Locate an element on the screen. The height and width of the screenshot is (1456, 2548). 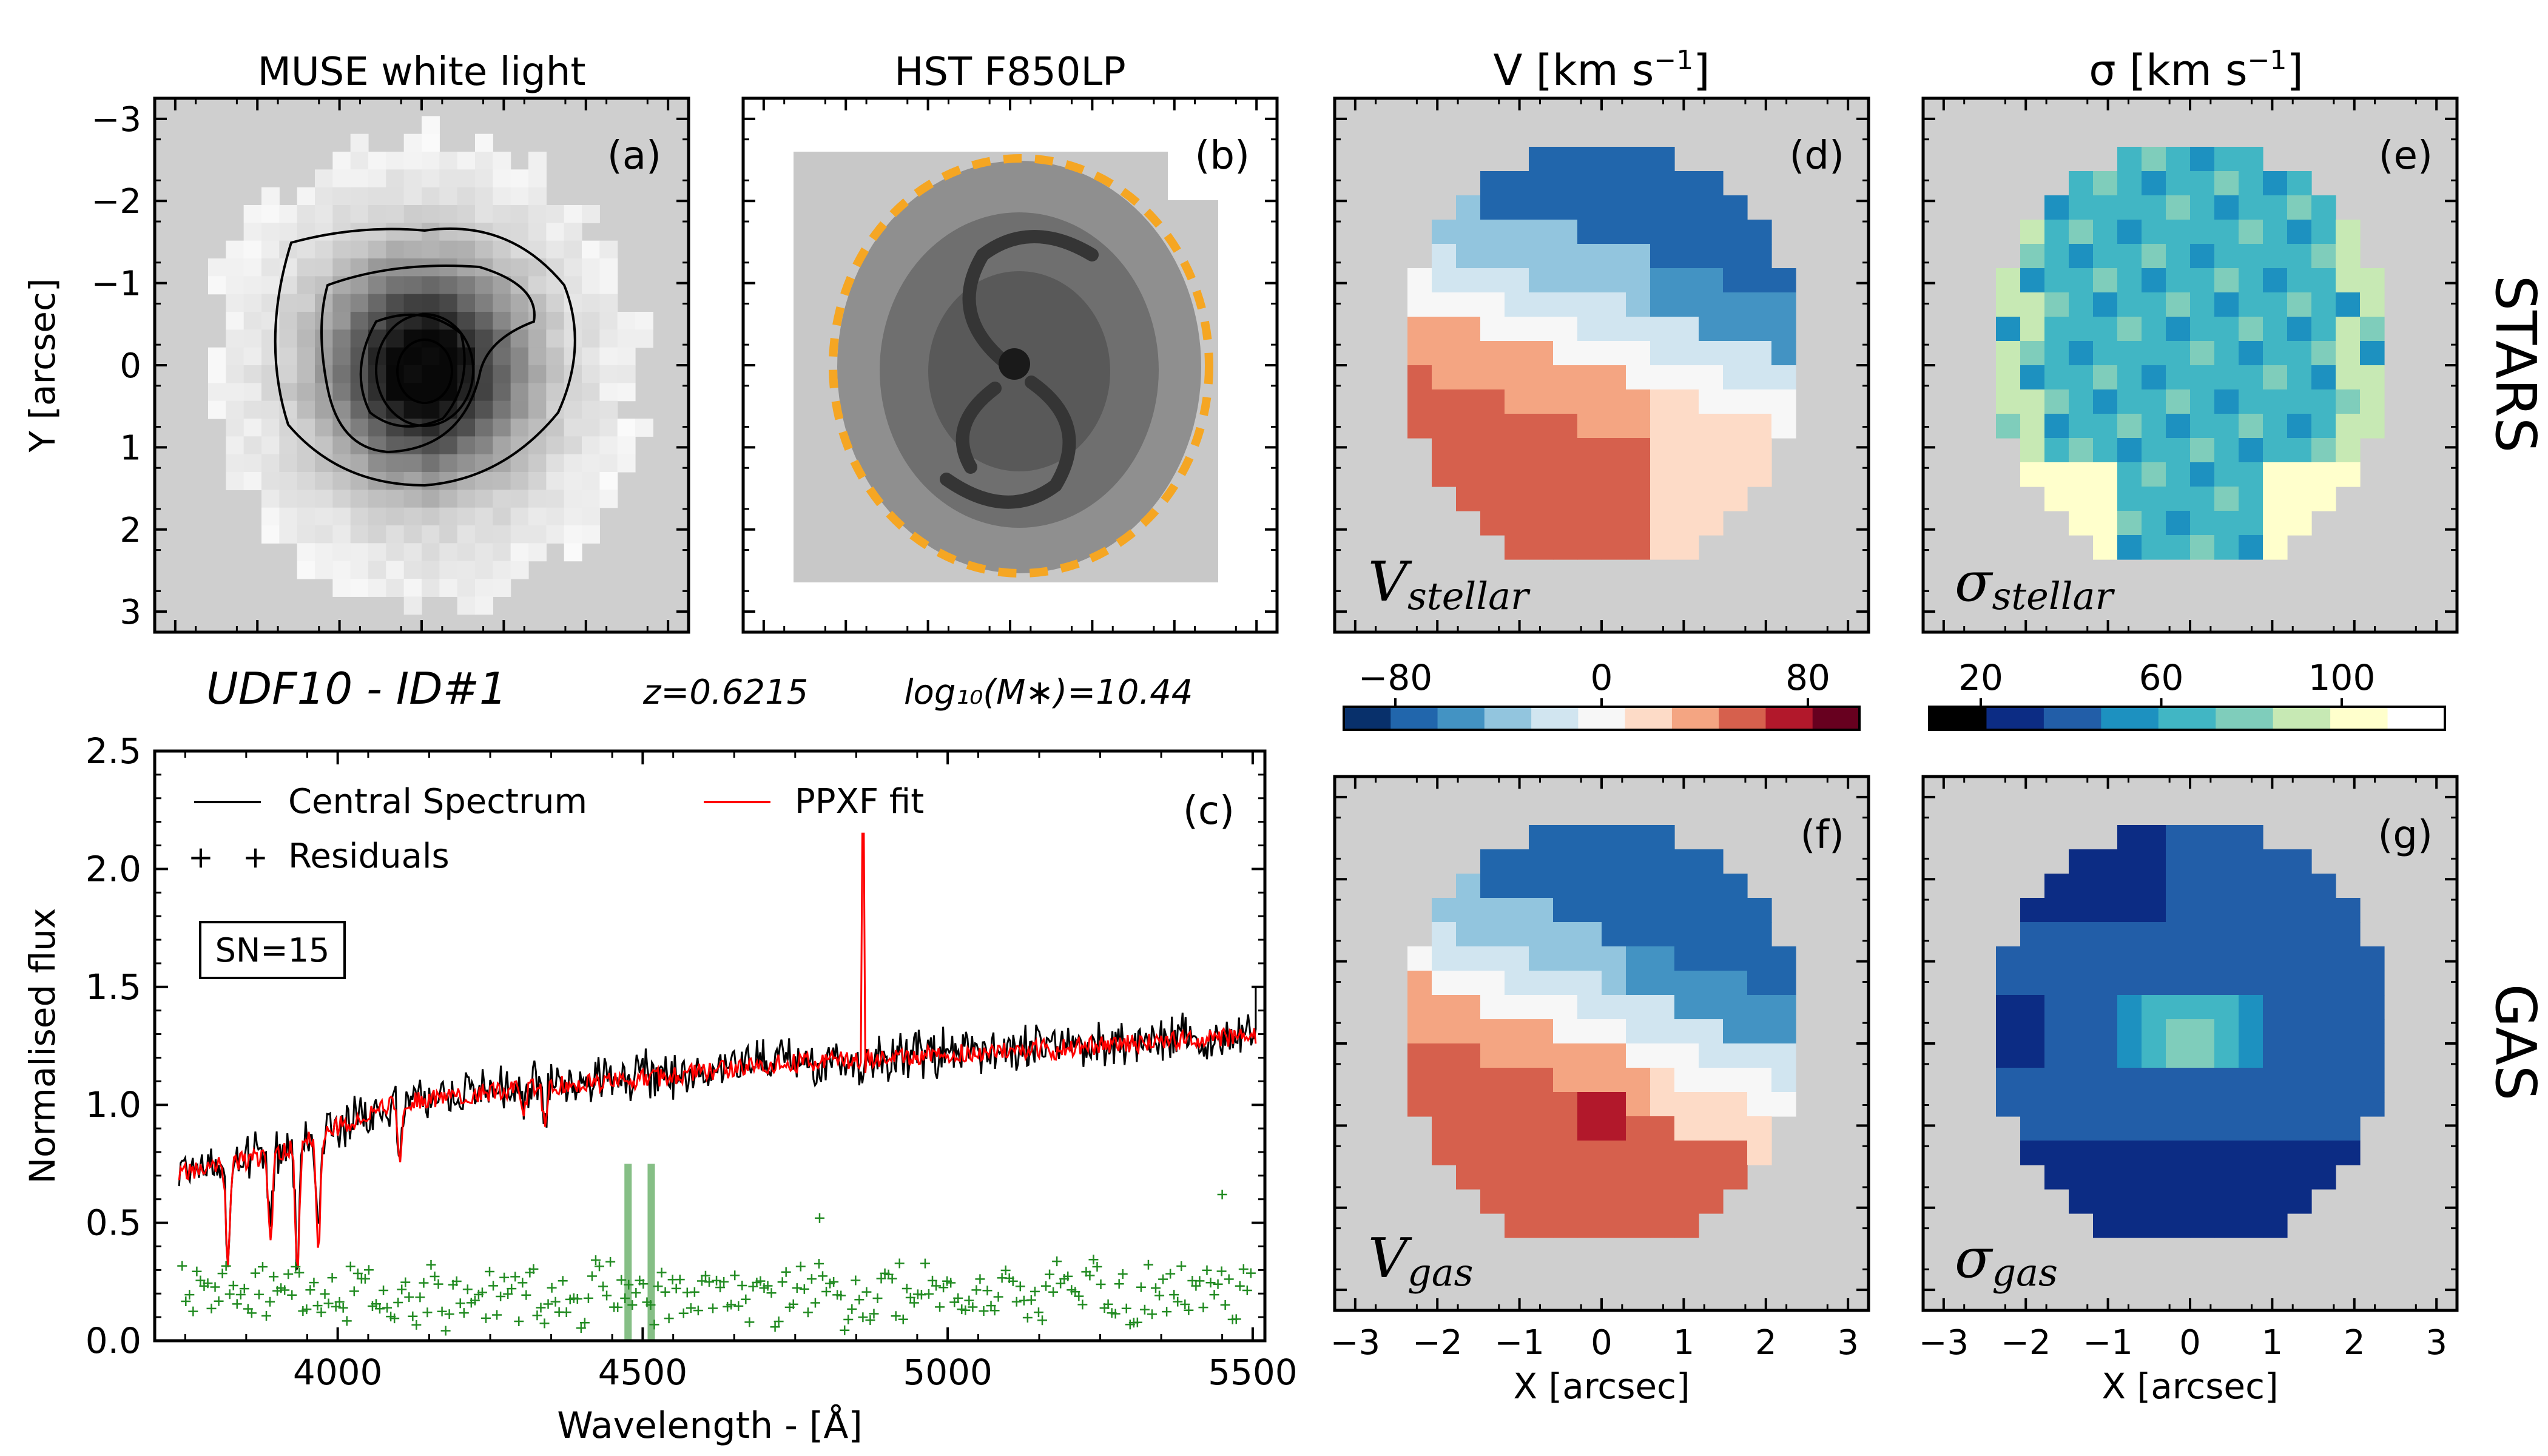
colorbar-segment is located at coordinates (1836, 718).